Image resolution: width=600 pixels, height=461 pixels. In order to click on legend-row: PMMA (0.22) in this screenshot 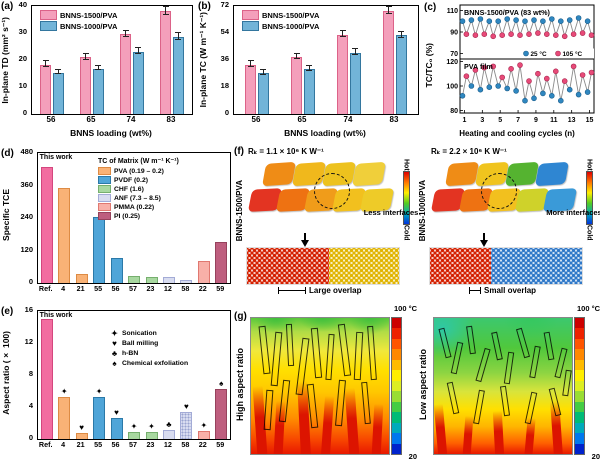, I will do `click(164, 207)`.